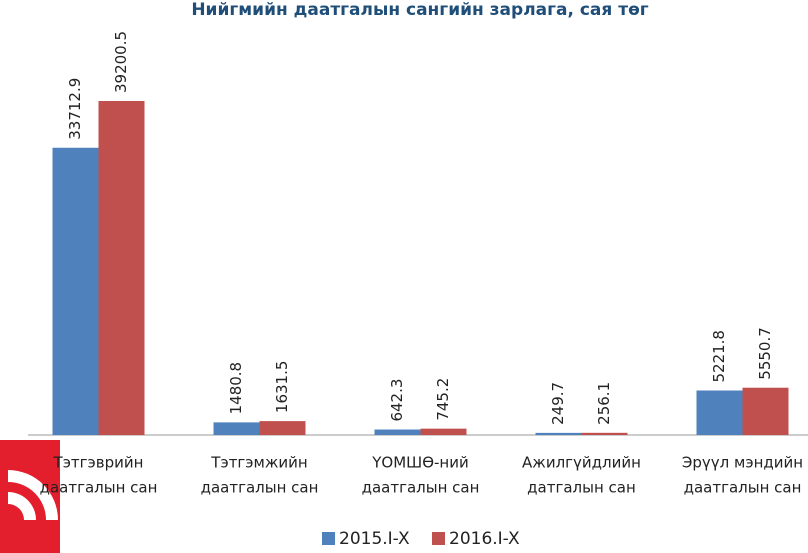 The width and height of the screenshot is (808, 553). I want to click on x-tick-label: Ажилгүйдлийн, so click(581, 463).